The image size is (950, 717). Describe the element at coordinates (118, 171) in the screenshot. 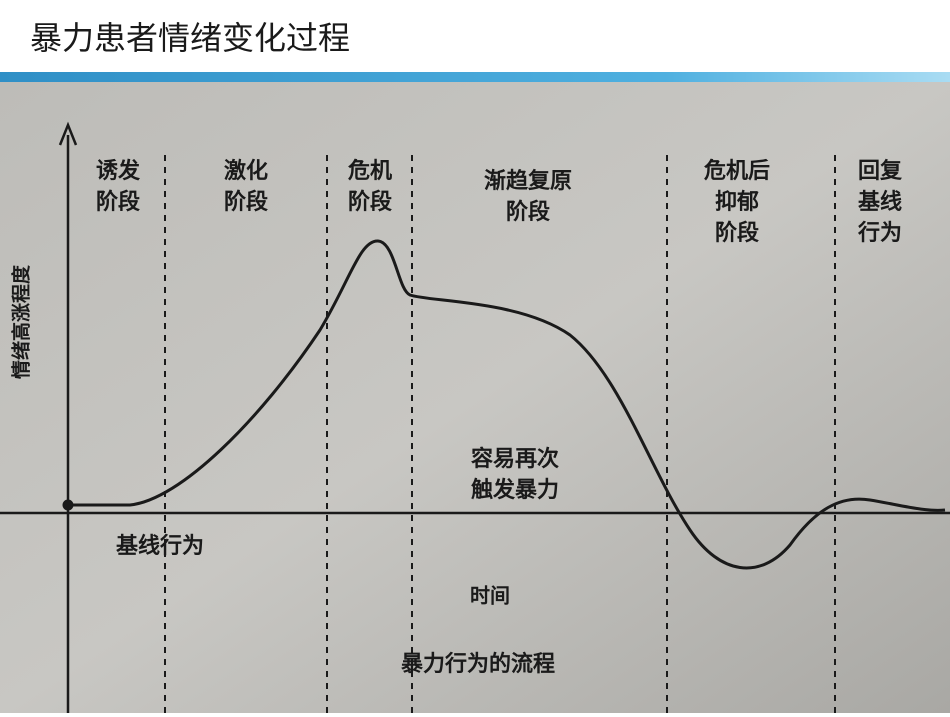

I see `phase-label: 诱发` at that location.